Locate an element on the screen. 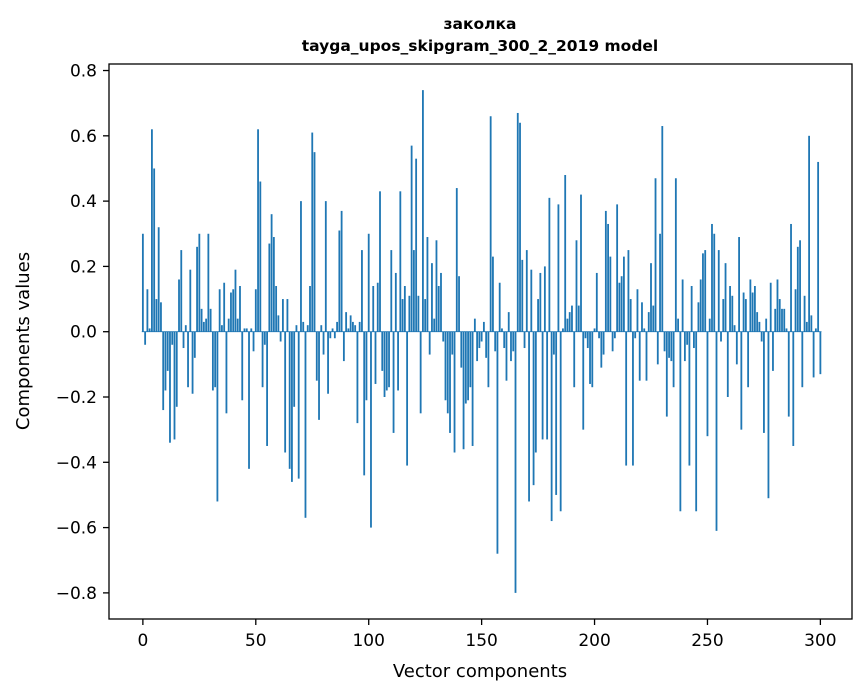  x-axis-label: Vector components is located at coordinates (480, 671).